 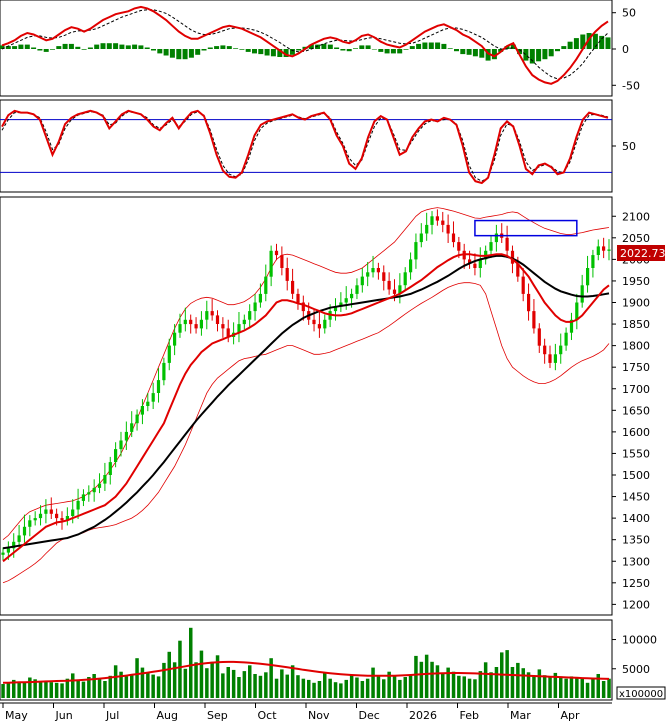 What do you see at coordinates (624, 146) in the screenshot?
I see `stochastic-y-axis: 50` at bounding box center [624, 146].